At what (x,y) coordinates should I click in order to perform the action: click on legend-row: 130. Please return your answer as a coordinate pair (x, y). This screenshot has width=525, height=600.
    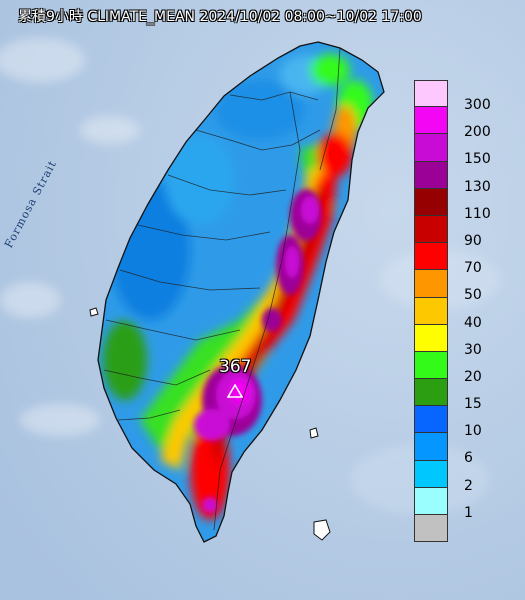
    Looking at the image, I should click on (459, 178).